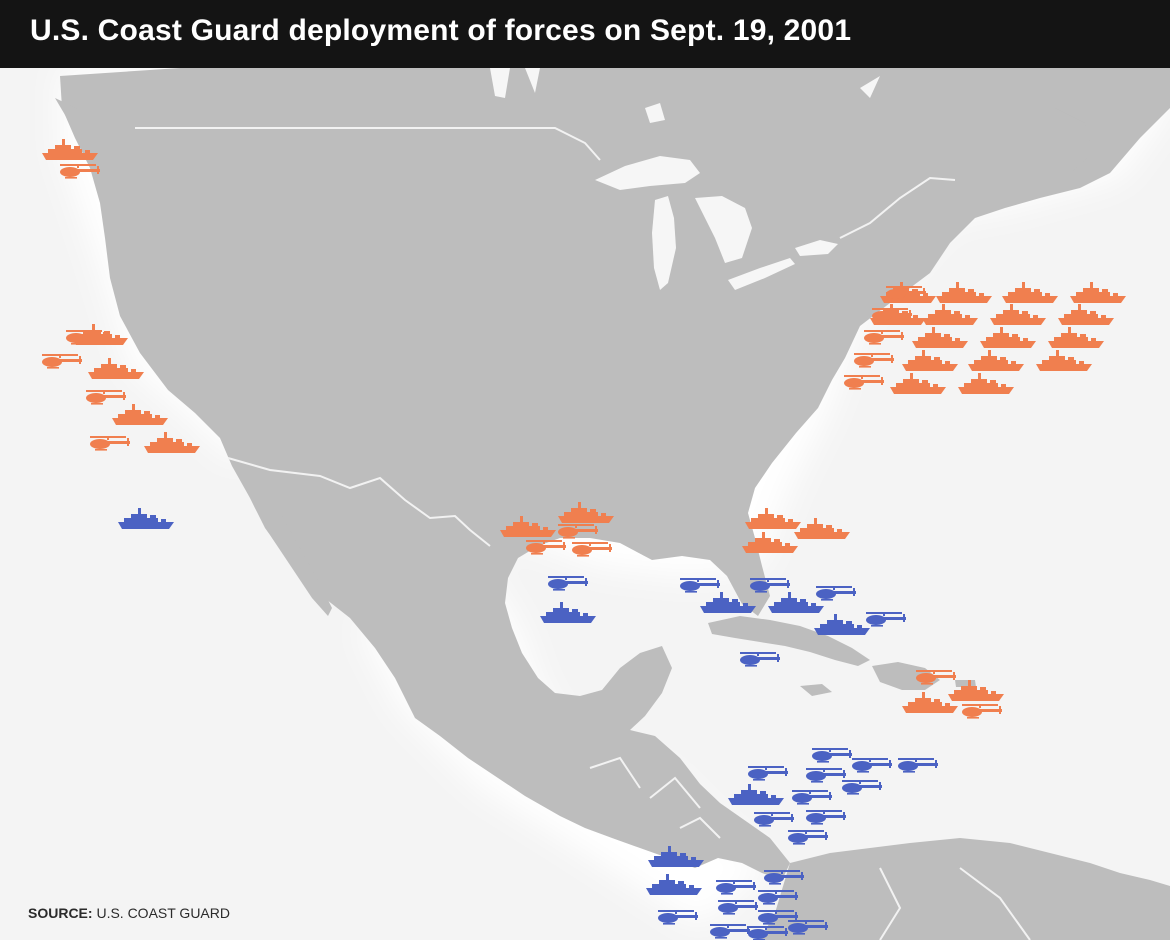  I want to click on great-lakes, so click(716, 223).